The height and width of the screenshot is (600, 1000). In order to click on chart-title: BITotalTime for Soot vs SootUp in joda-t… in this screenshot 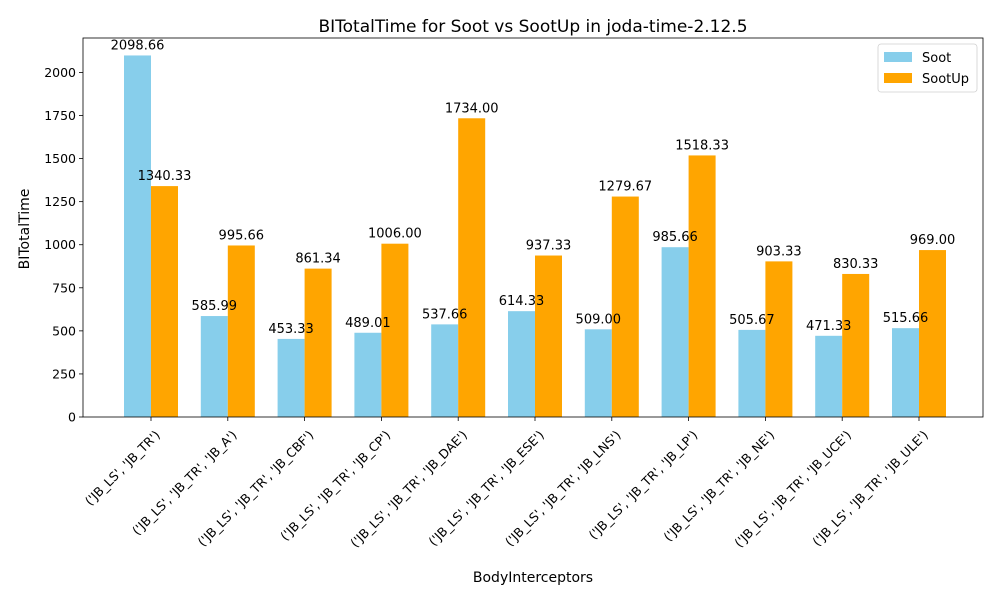, I will do `click(532, 27)`.